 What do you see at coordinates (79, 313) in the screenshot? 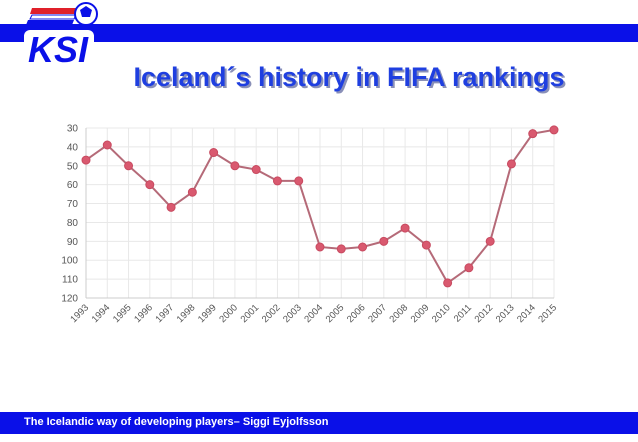
I see `x-tick-label: 1993` at bounding box center [79, 313].